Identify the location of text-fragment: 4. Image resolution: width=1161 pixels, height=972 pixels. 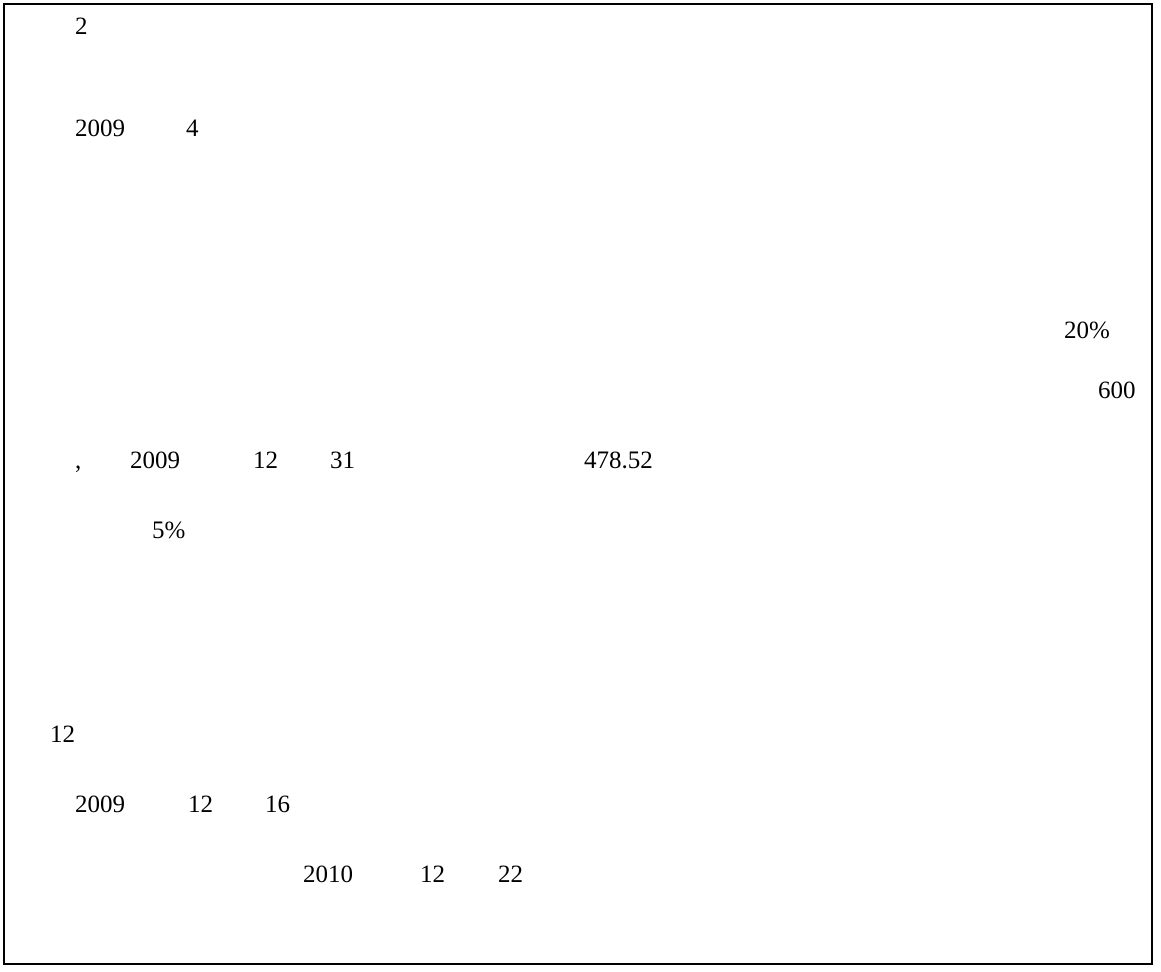
(192, 128).